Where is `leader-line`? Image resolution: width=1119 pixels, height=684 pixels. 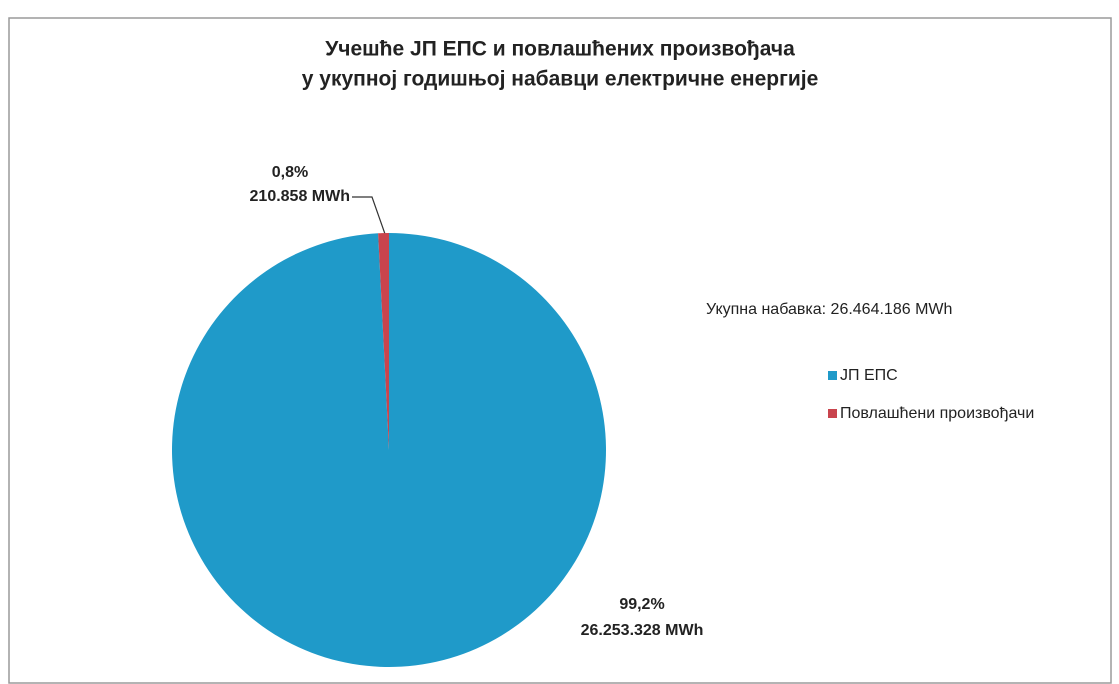
leader-line is located at coordinates (369, 215).